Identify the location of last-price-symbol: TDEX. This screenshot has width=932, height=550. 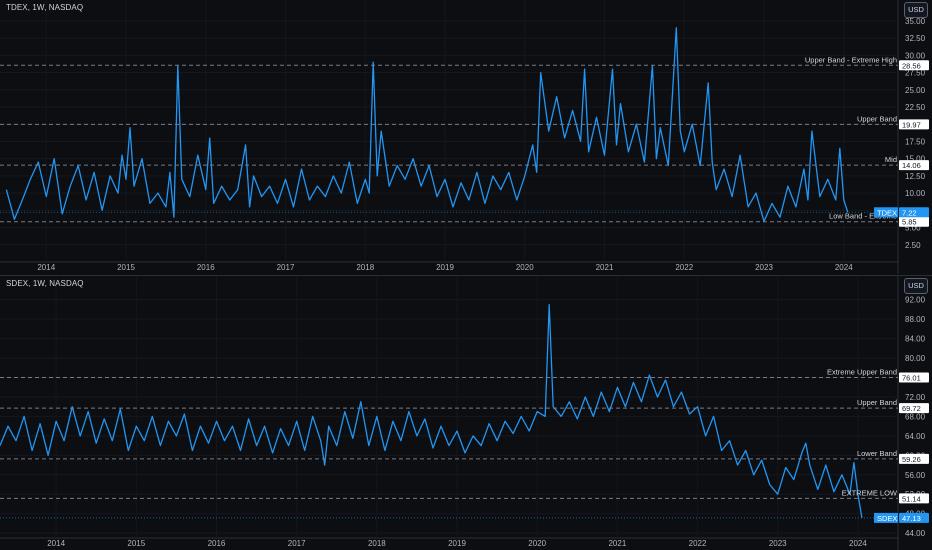
(887, 212).